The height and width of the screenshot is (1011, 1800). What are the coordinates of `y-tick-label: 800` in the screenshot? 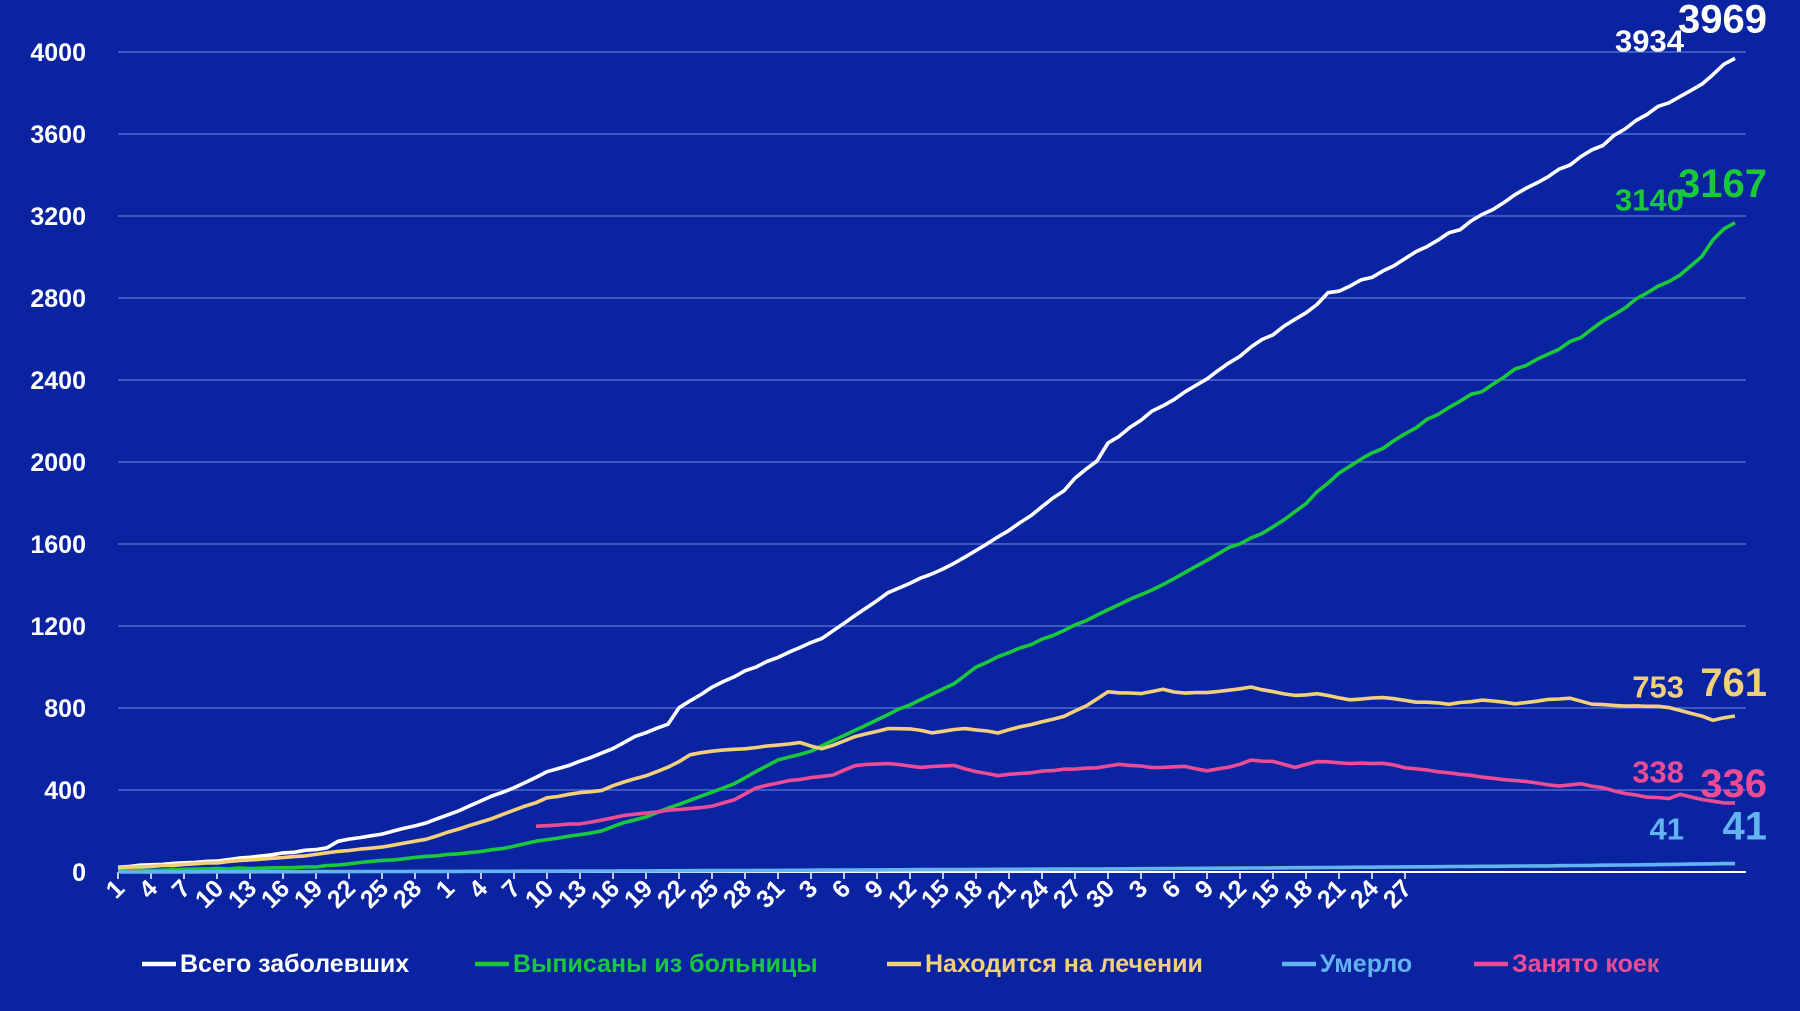 It's located at (65, 709).